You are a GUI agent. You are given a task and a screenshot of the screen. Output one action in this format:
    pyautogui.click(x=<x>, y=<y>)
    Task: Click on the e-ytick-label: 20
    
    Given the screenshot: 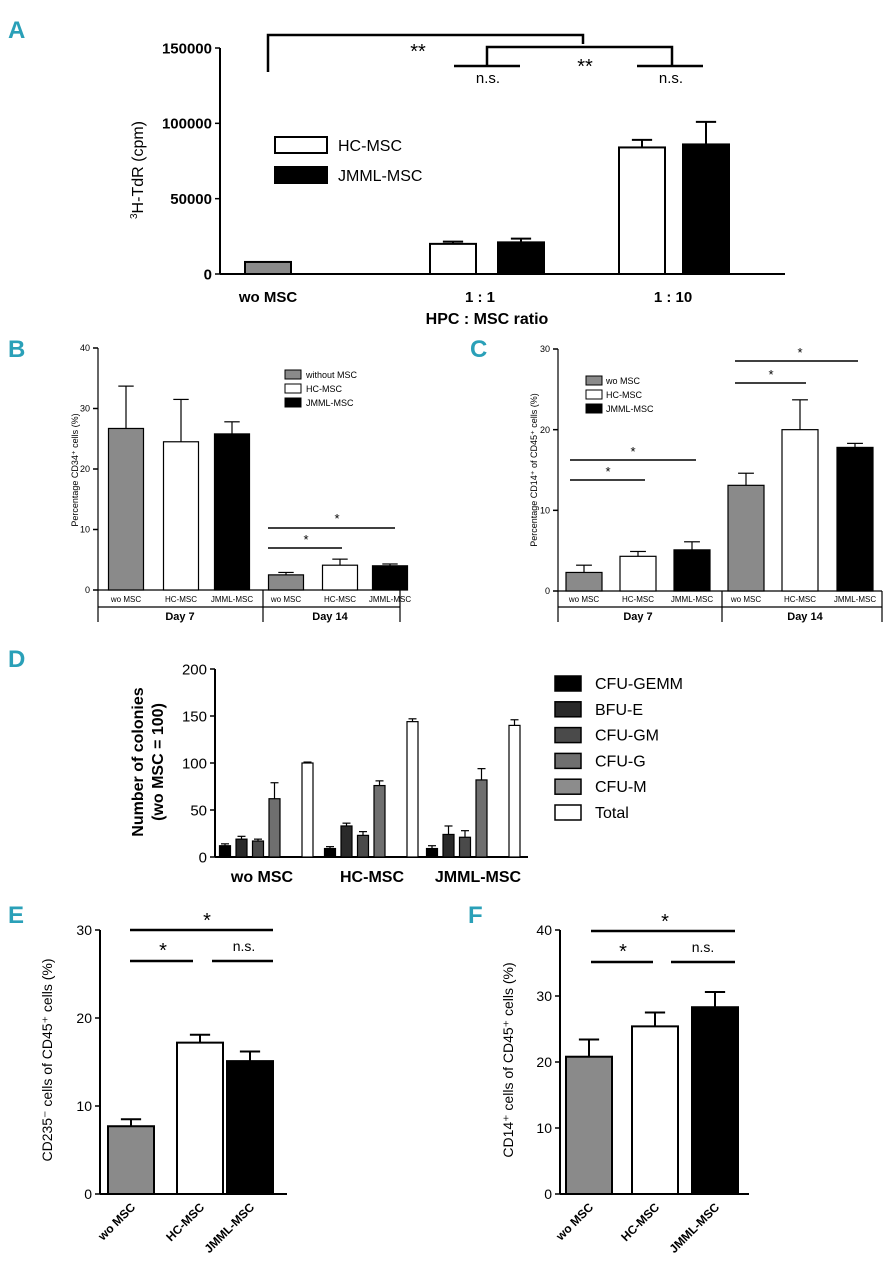 What is the action you would take?
    pyautogui.click(x=84, y=1018)
    